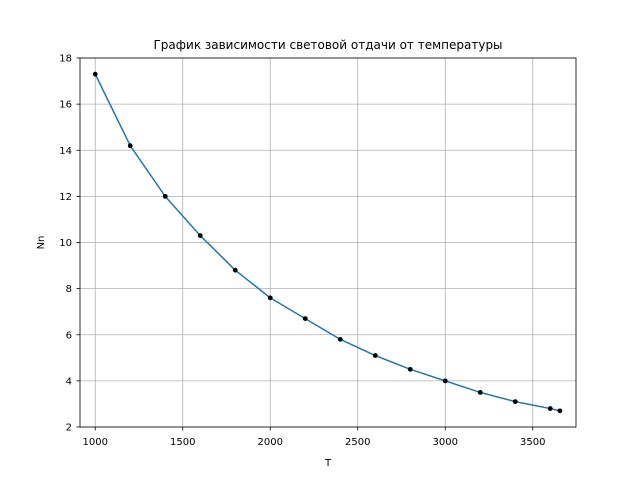 The width and height of the screenshot is (640, 480). What do you see at coordinates (445, 442) in the screenshot?
I see `x-tick-label: 3000` at bounding box center [445, 442].